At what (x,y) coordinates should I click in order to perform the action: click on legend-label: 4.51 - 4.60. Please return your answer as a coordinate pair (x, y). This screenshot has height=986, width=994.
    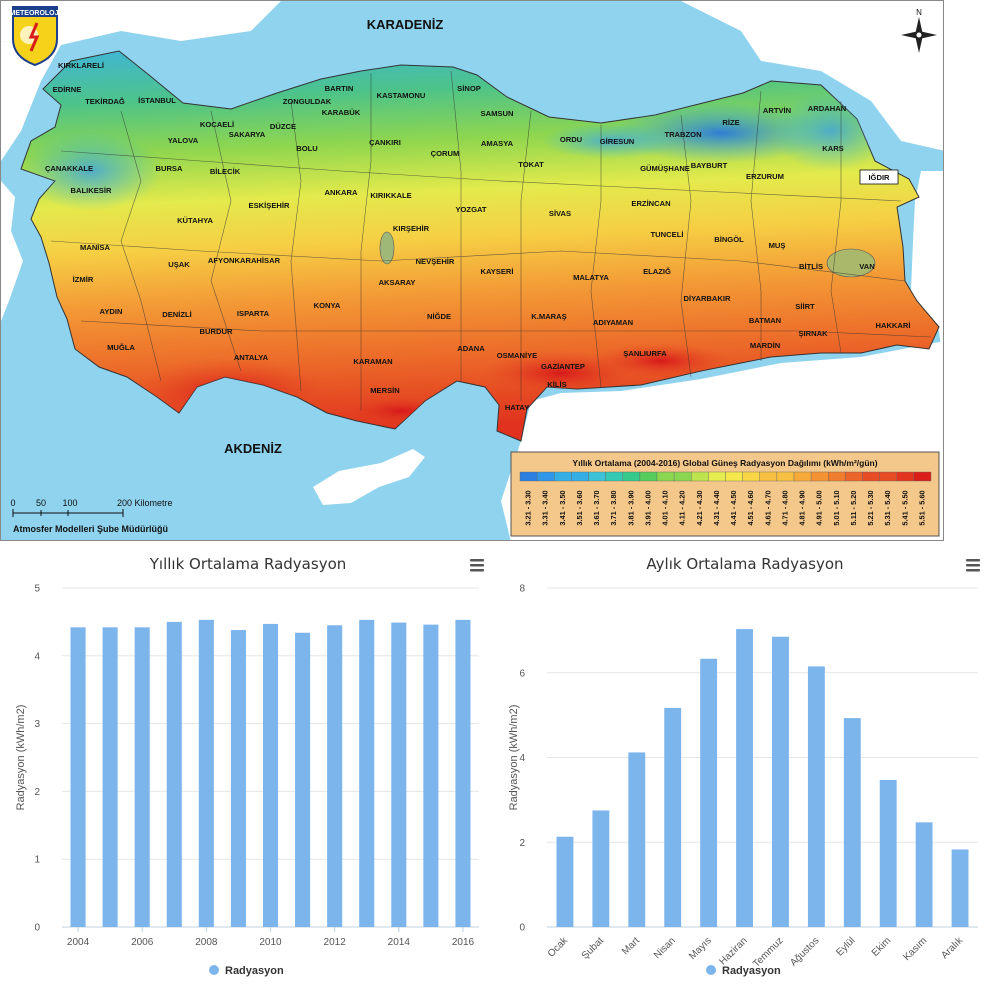
    Looking at the image, I should click on (750, 507).